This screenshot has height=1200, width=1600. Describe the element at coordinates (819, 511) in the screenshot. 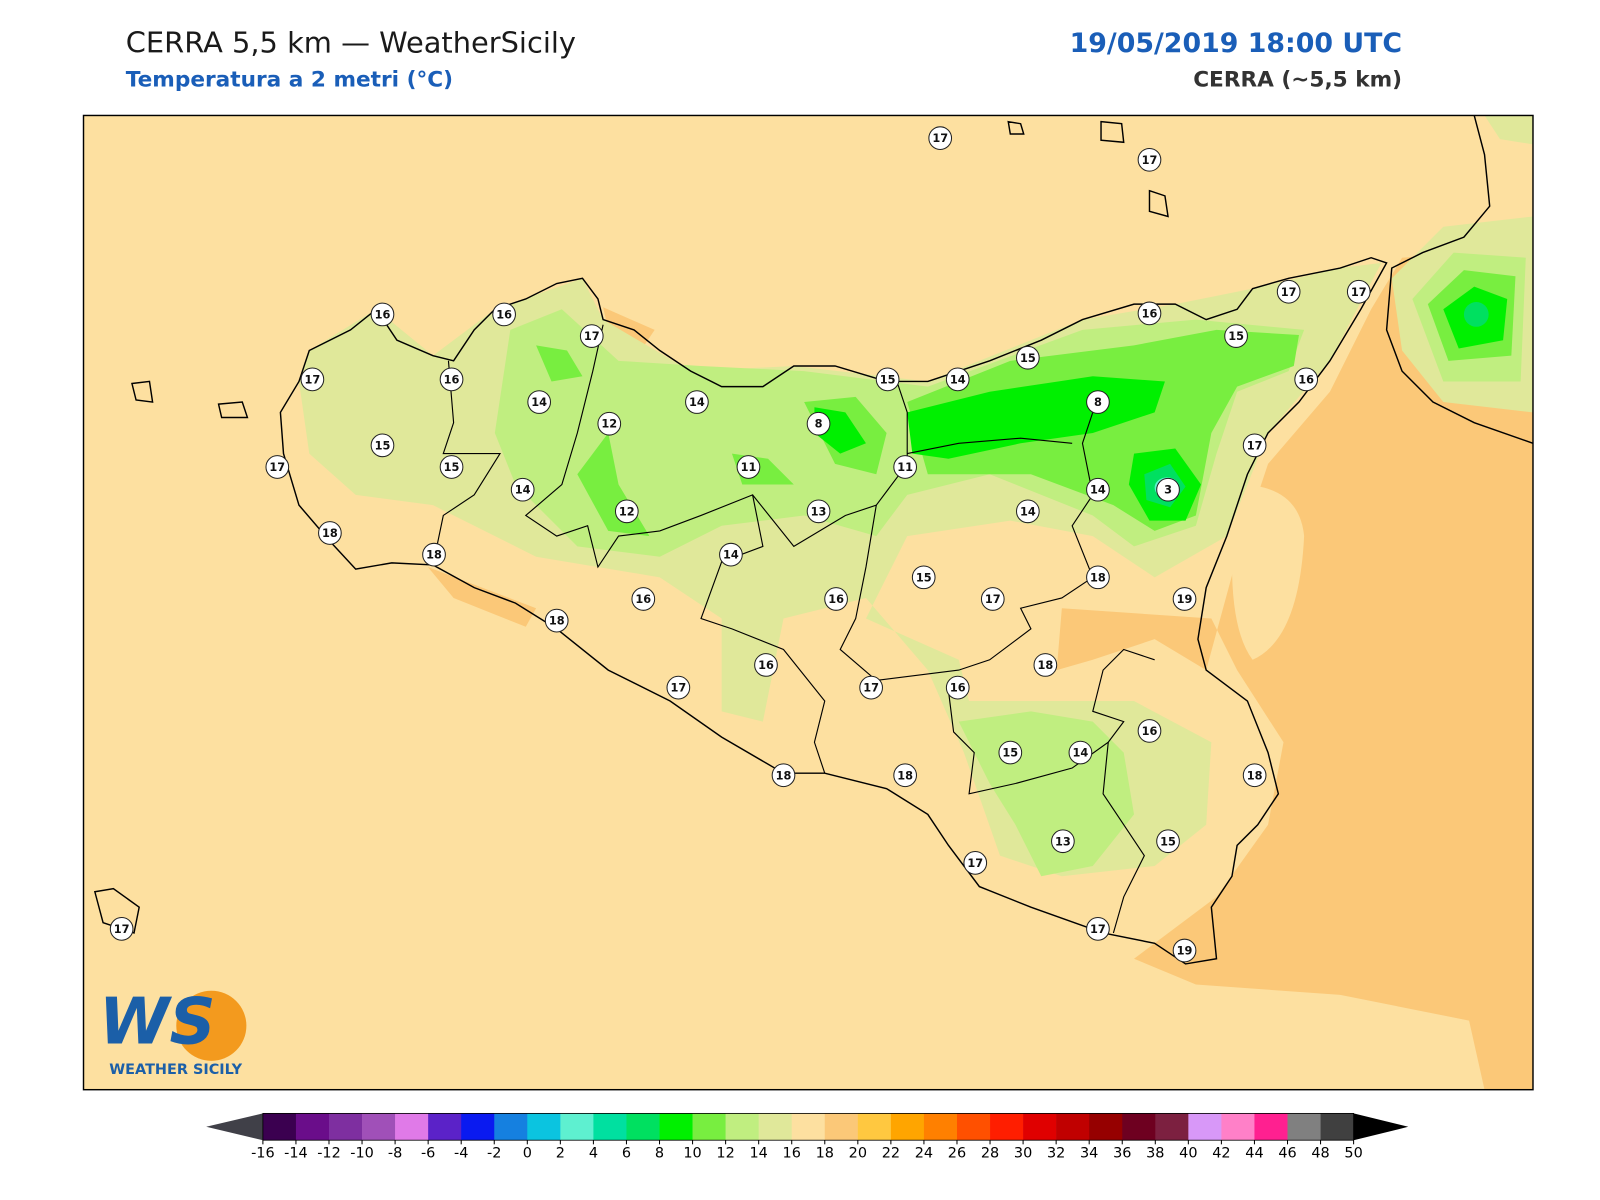

I see `station-value: 13` at that location.